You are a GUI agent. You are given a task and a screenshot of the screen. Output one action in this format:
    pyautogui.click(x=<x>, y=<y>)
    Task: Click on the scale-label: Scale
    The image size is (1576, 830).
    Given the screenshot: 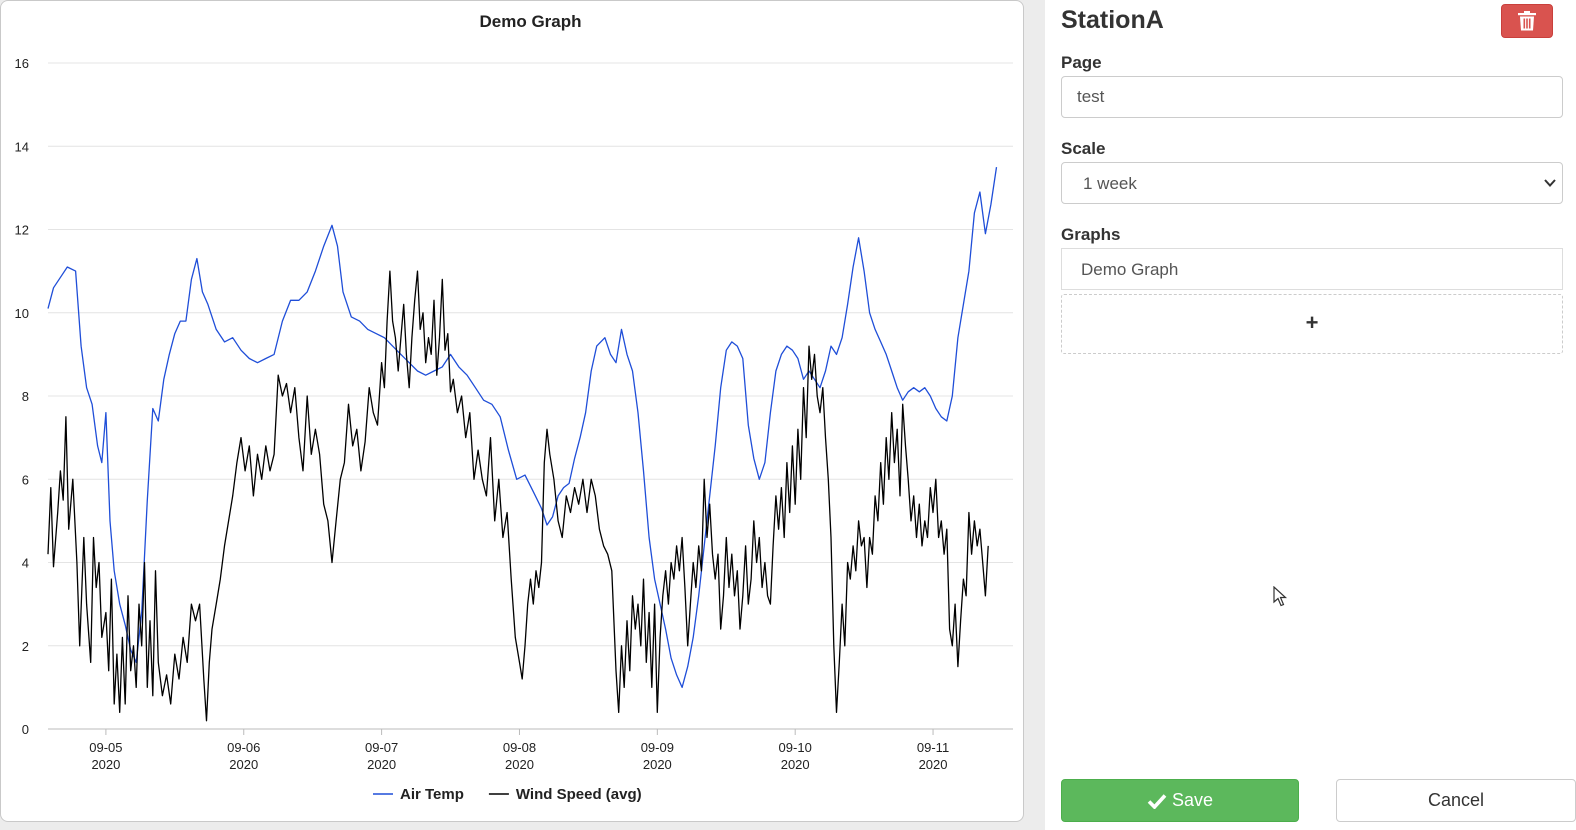 What is the action you would take?
    pyautogui.click(x=1083, y=148)
    